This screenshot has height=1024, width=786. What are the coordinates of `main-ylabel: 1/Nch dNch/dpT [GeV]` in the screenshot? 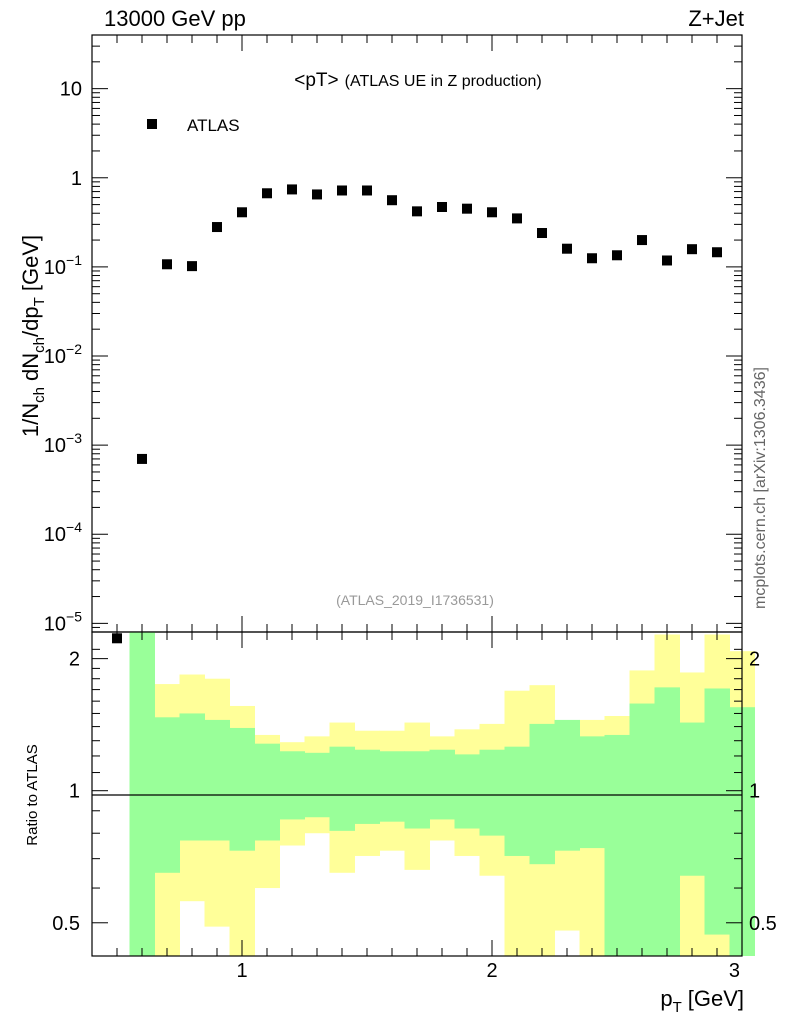 It's located at (33, 336).